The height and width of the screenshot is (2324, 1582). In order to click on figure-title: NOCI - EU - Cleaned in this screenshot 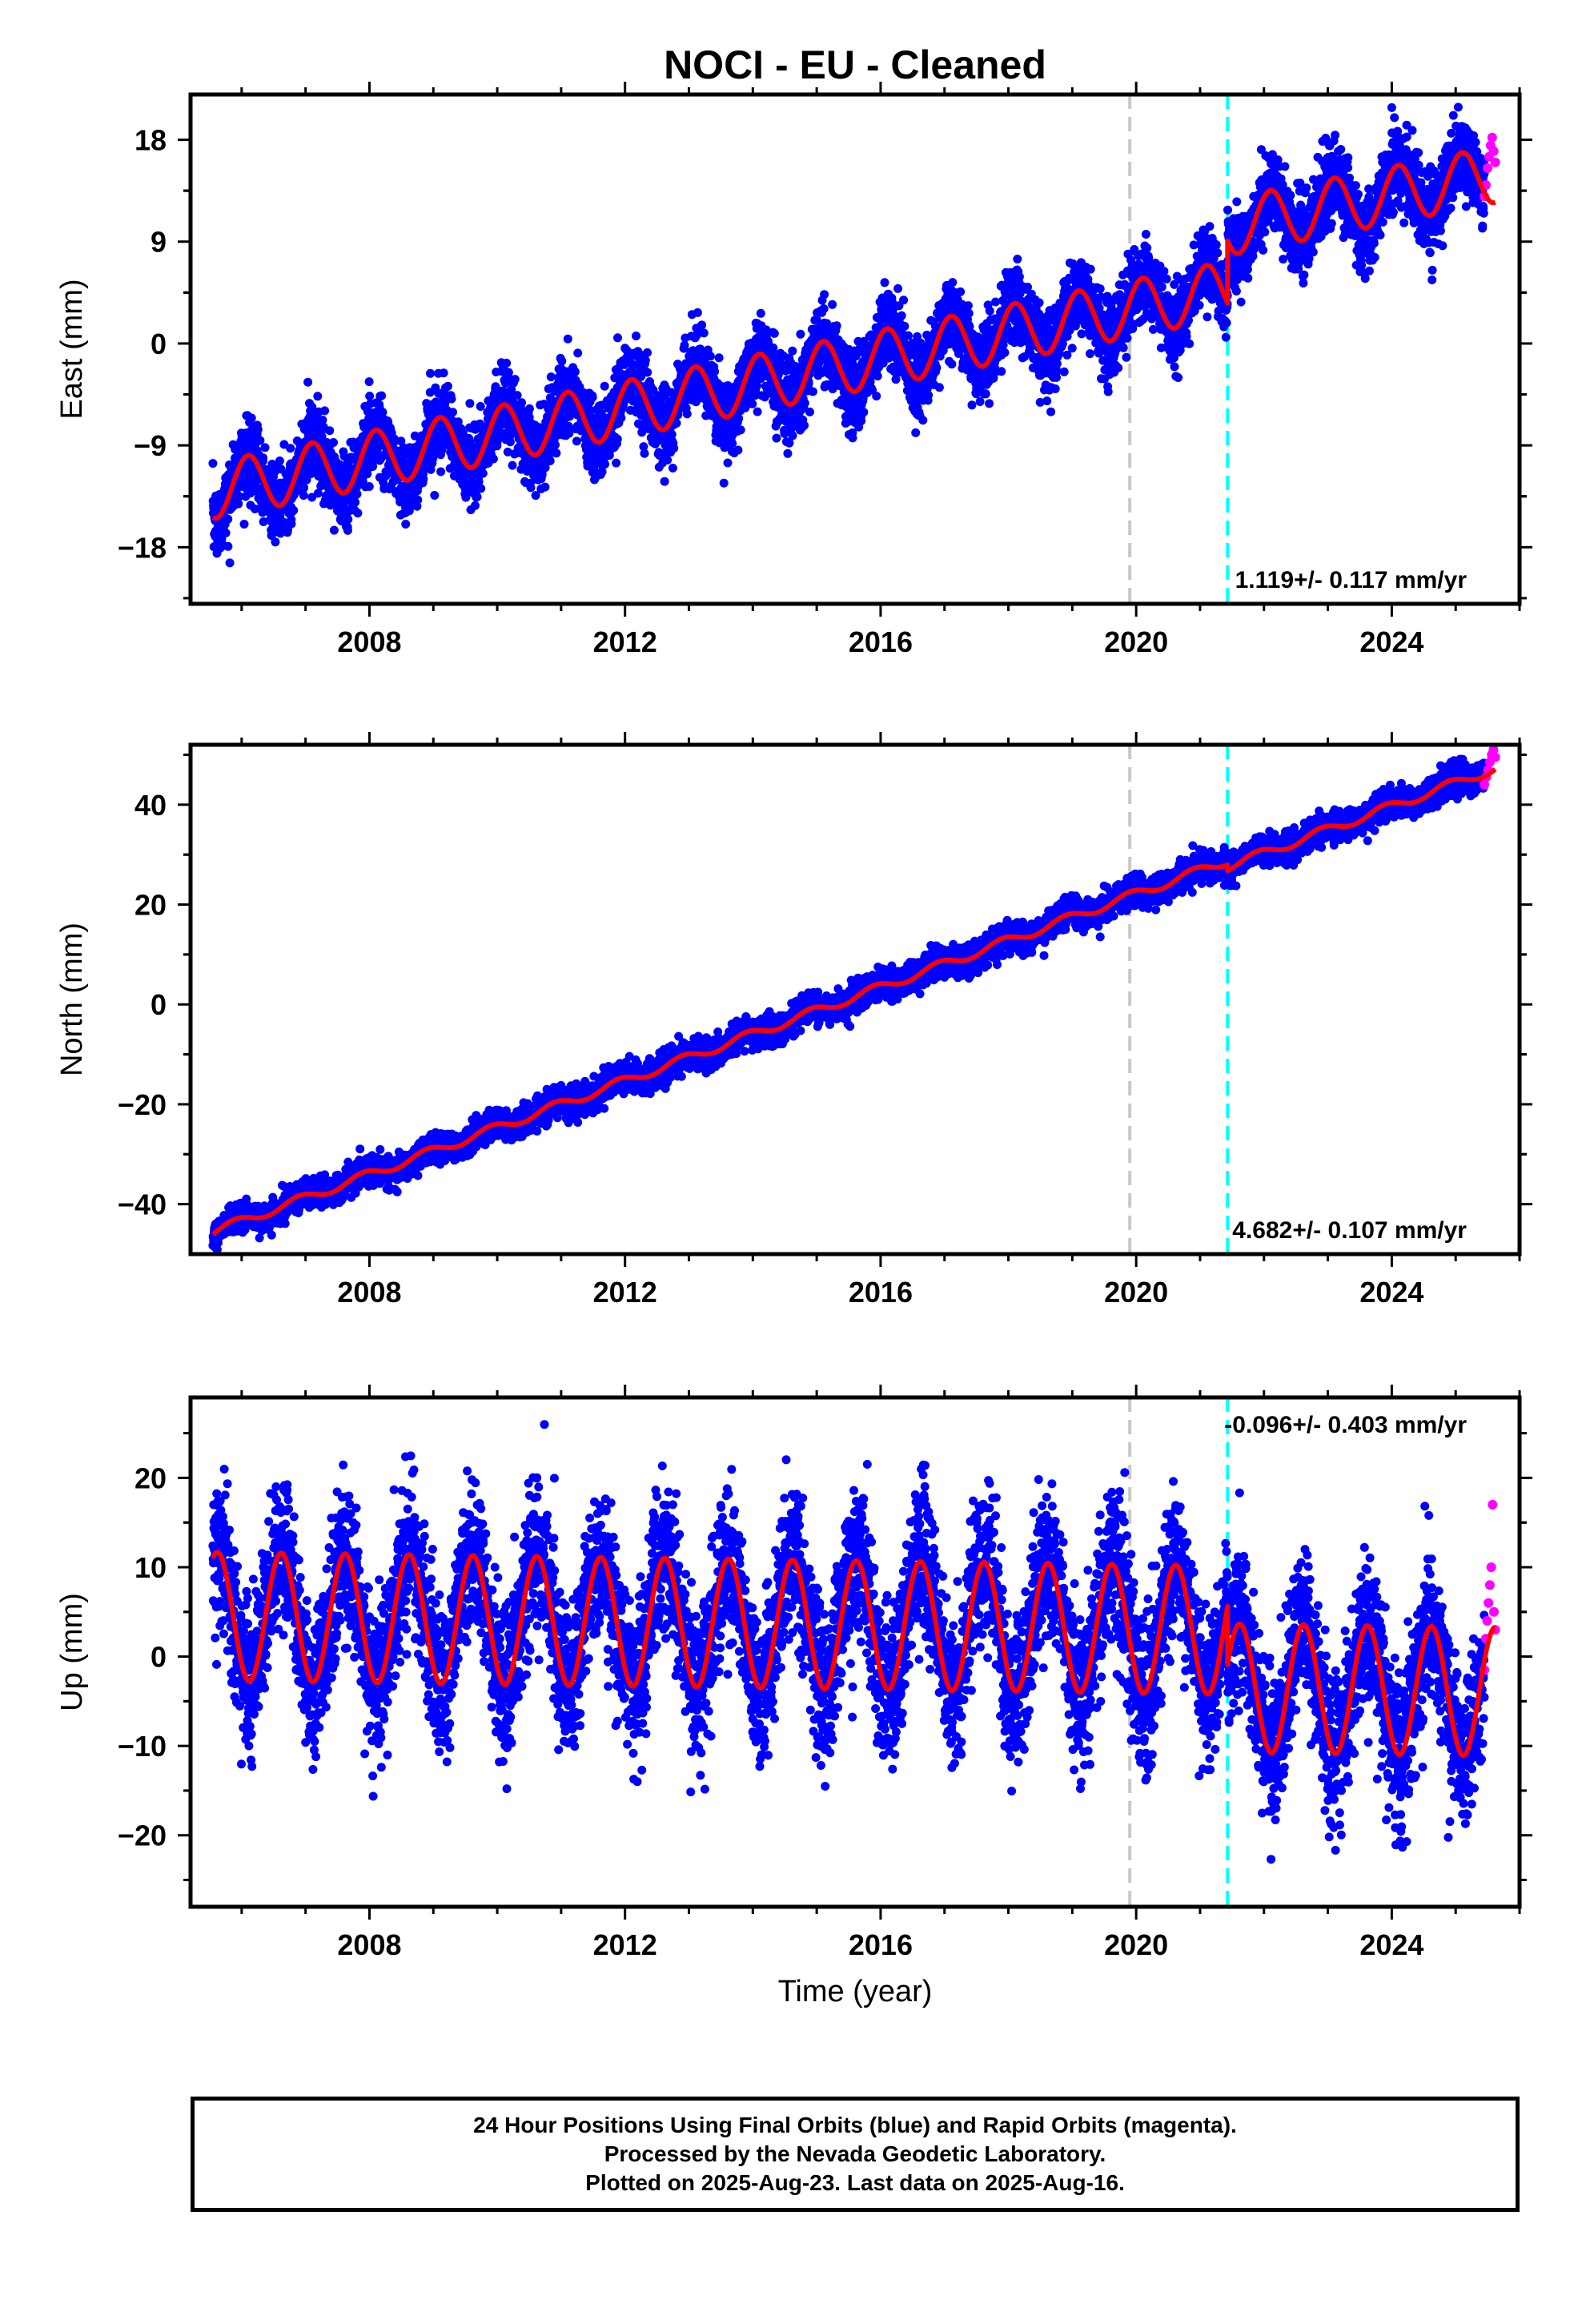, I will do `click(855, 64)`.